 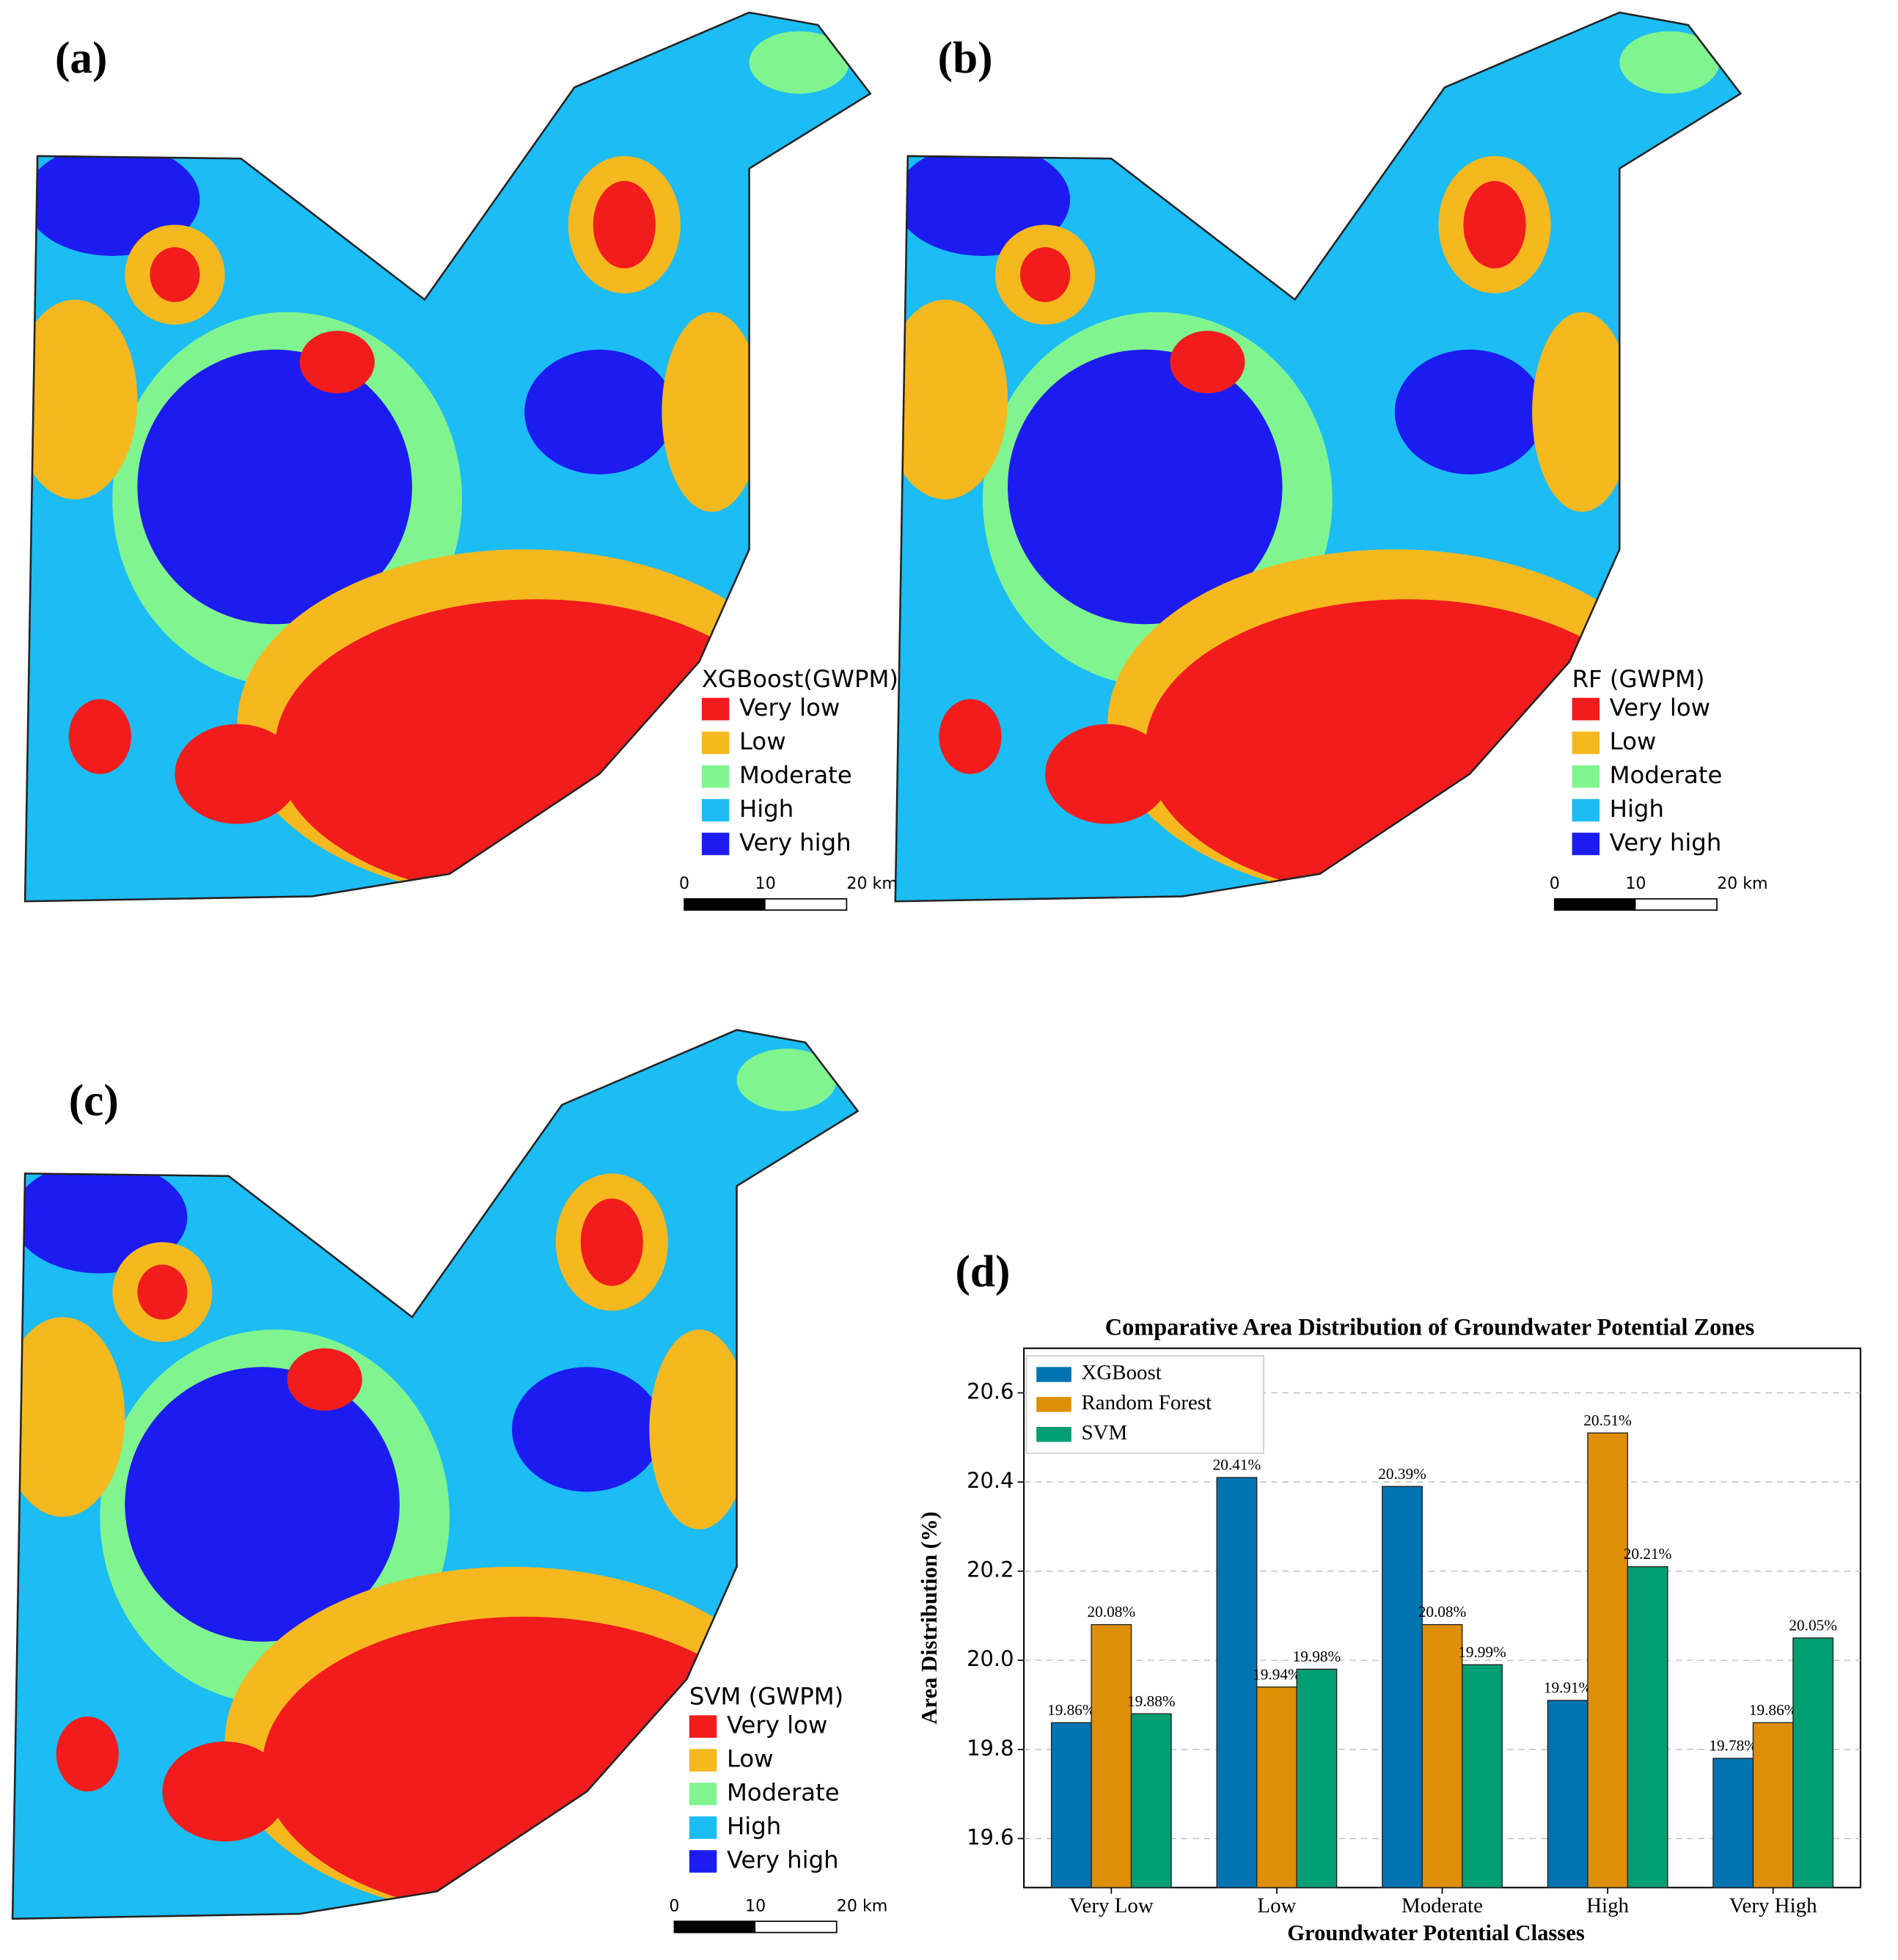 What do you see at coordinates (1276, 1905) in the screenshot?
I see `x-tick-label: Low` at bounding box center [1276, 1905].